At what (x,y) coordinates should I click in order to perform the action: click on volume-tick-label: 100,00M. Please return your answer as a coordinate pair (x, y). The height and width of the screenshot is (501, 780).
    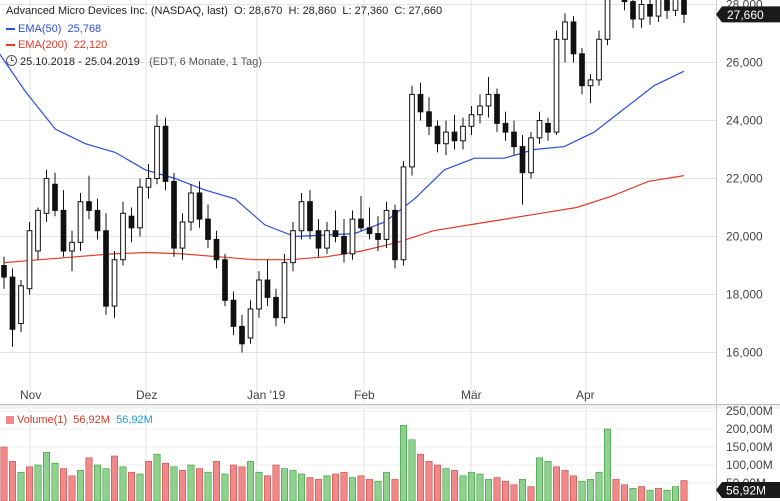
    Looking at the image, I should click on (749, 465).